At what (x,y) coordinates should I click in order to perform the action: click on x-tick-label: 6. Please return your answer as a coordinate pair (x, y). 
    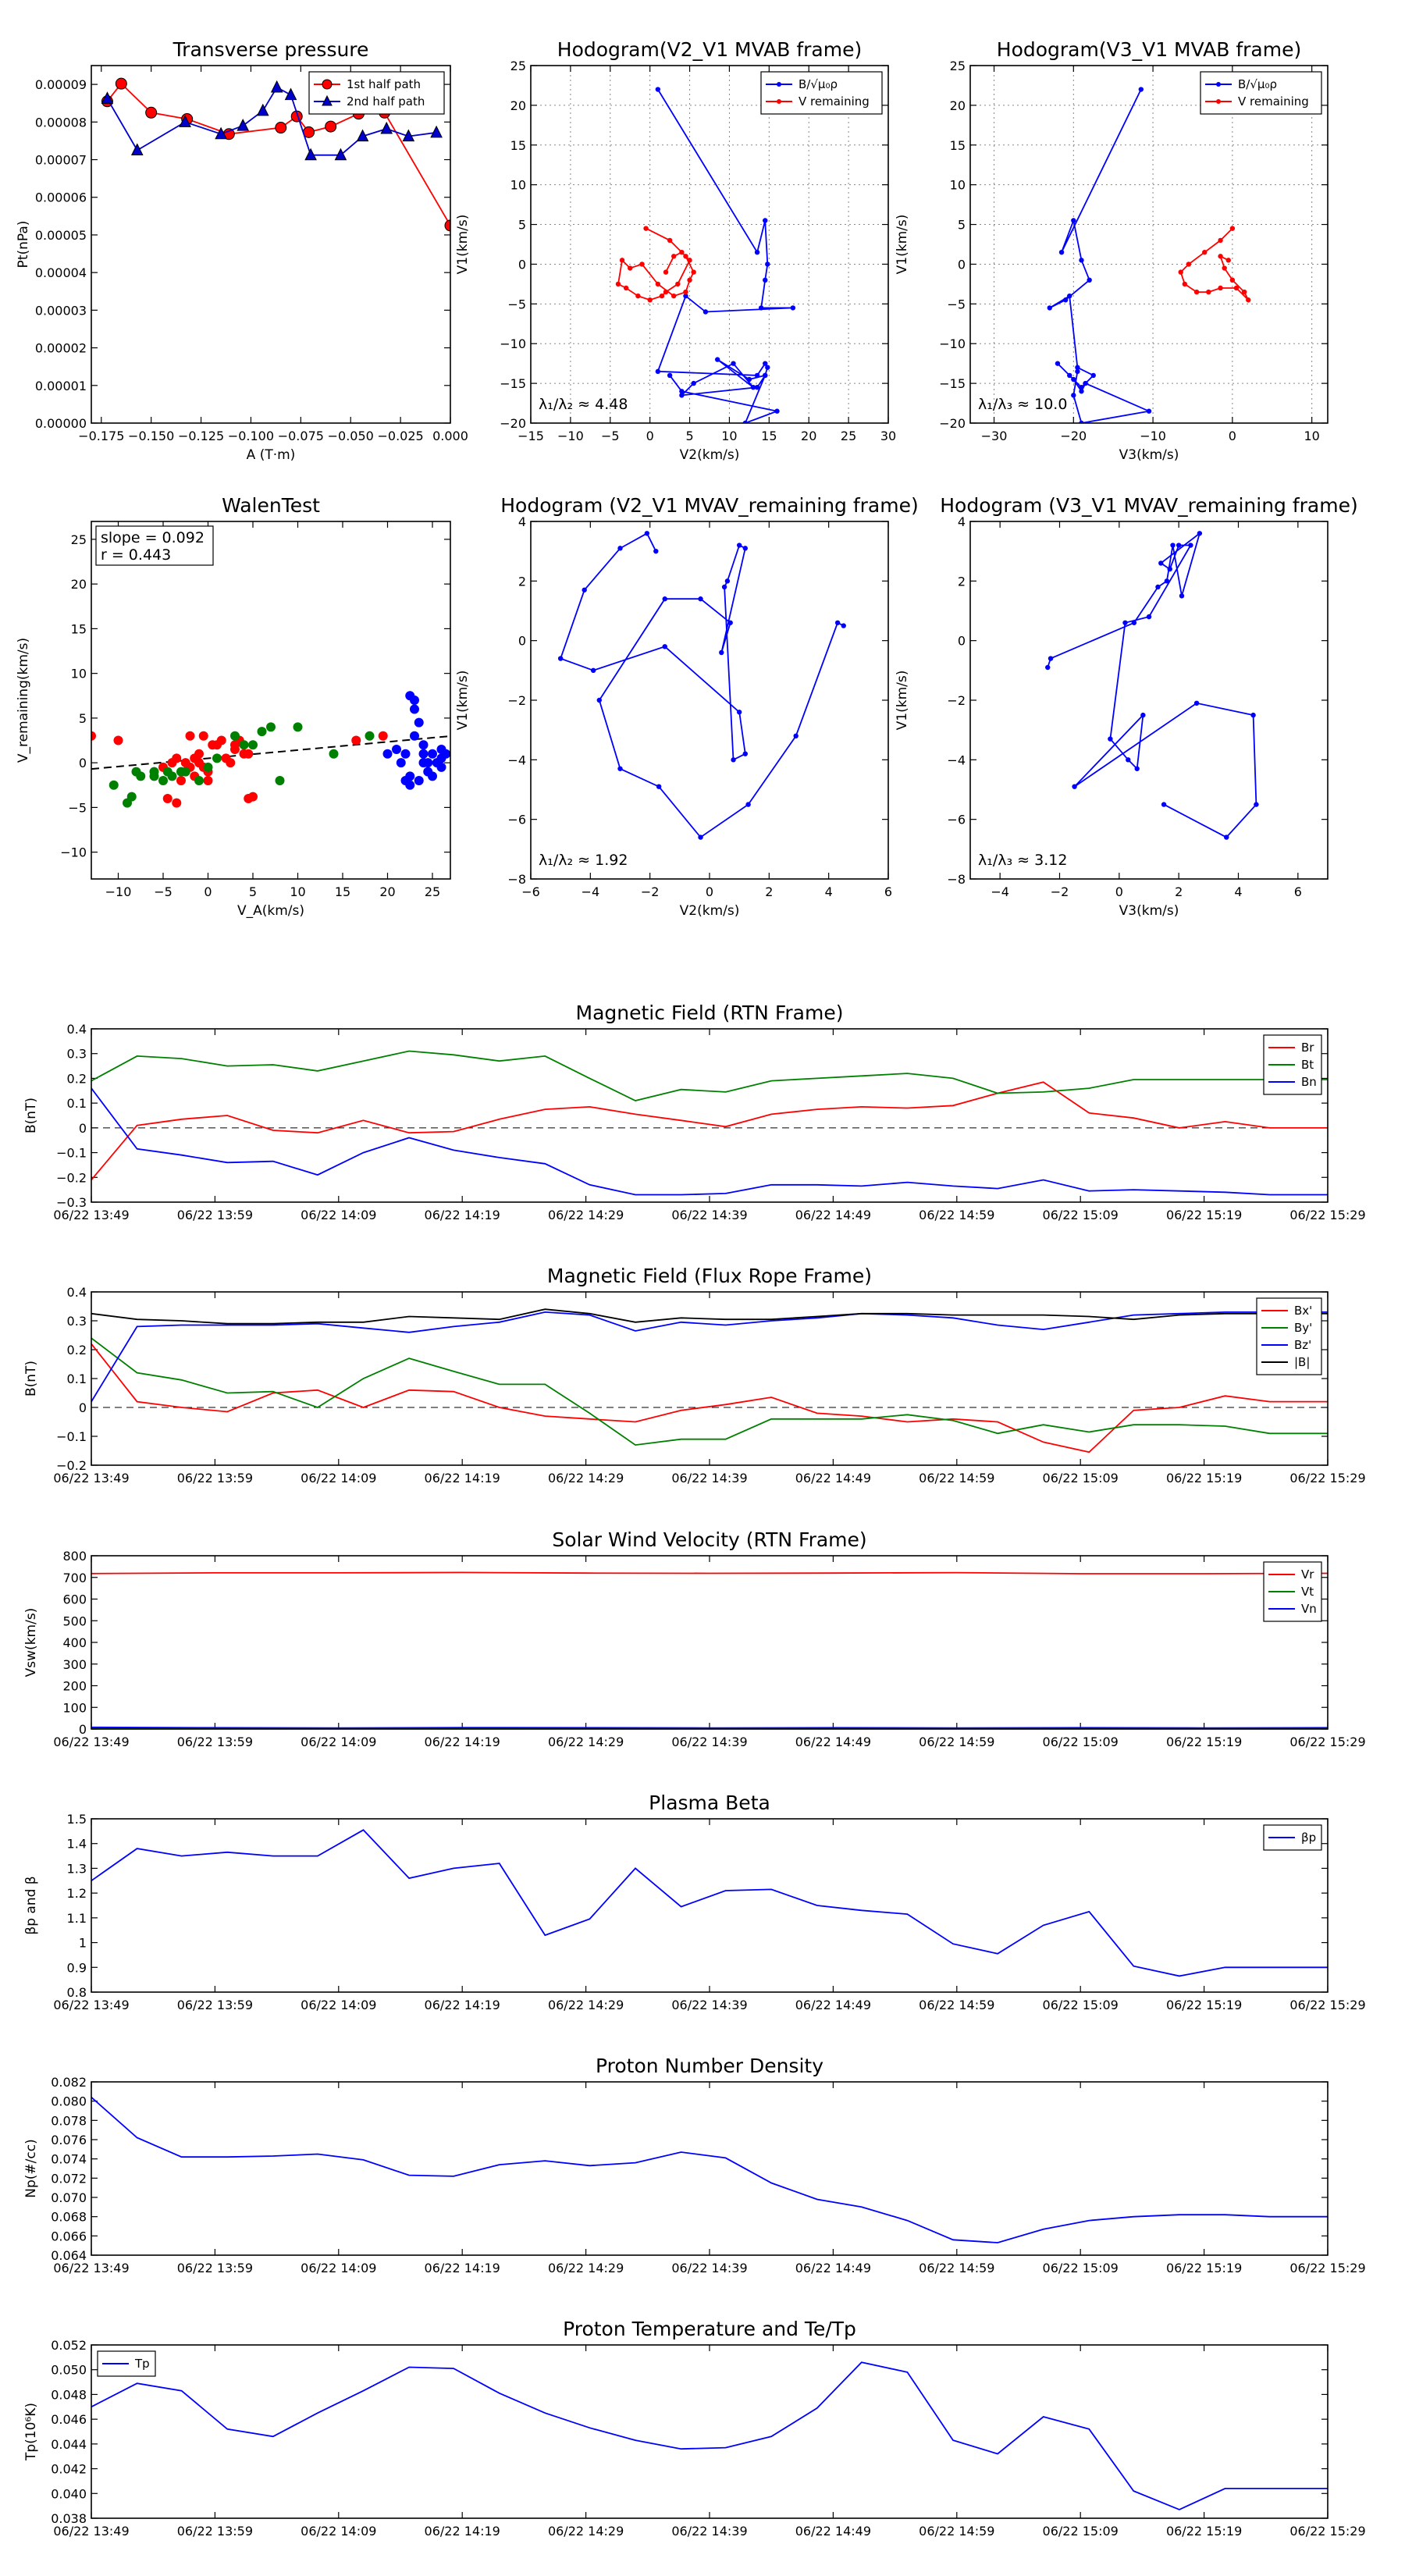
    Looking at the image, I should click on (888, 891).